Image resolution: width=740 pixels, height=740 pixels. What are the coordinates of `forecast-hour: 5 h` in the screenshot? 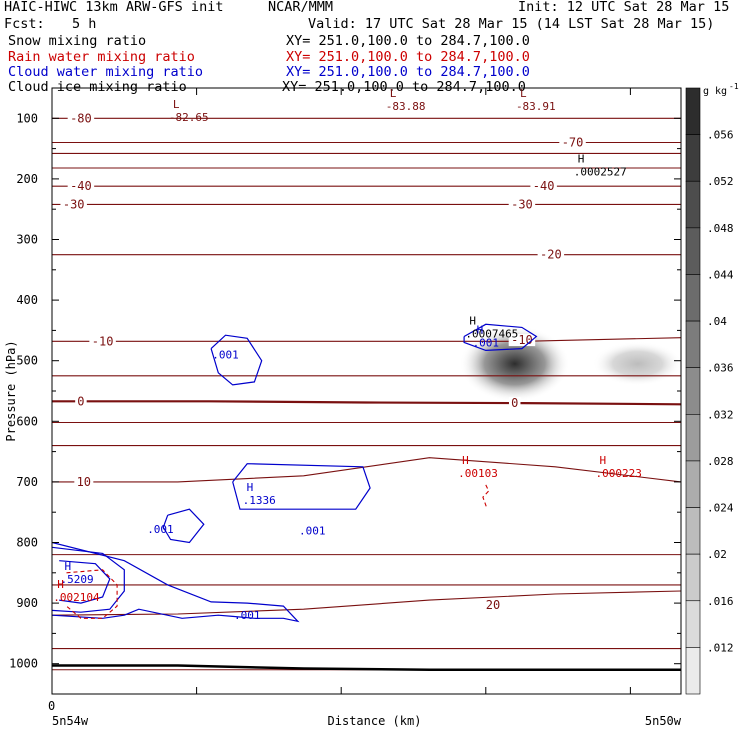 It's located at (84, 24).